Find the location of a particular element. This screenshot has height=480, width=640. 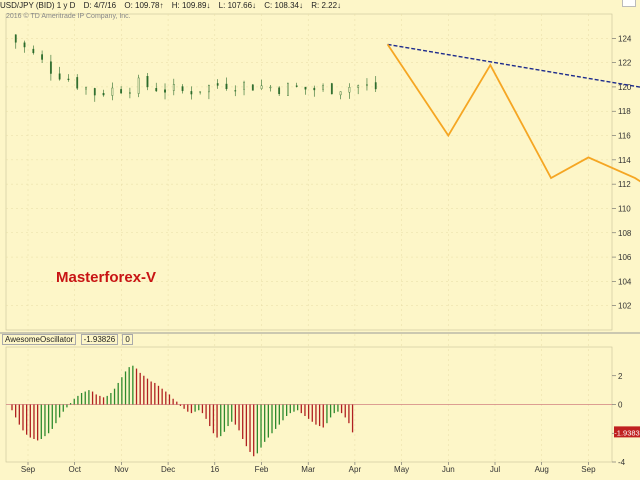

price-candles is located at coordinates (195, 68).